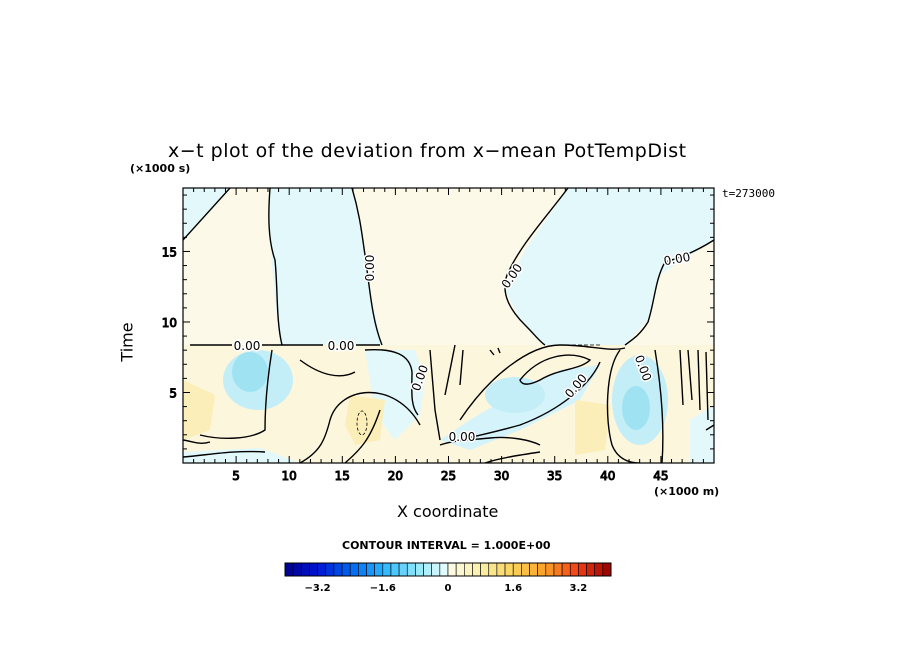  Describe the element at coordinates (173, 393) in the screenshot. I see `y-tick-label: 5` at that location.